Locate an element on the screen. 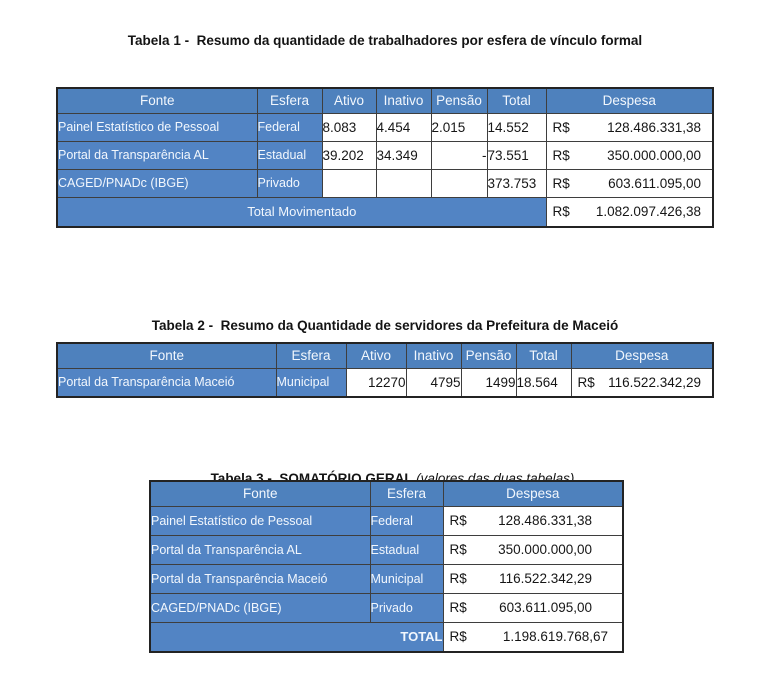 Image resolution: width=770 pixels, height=688 pixels. cell-inativo: 4.454 is located at coordinates (403, 127).